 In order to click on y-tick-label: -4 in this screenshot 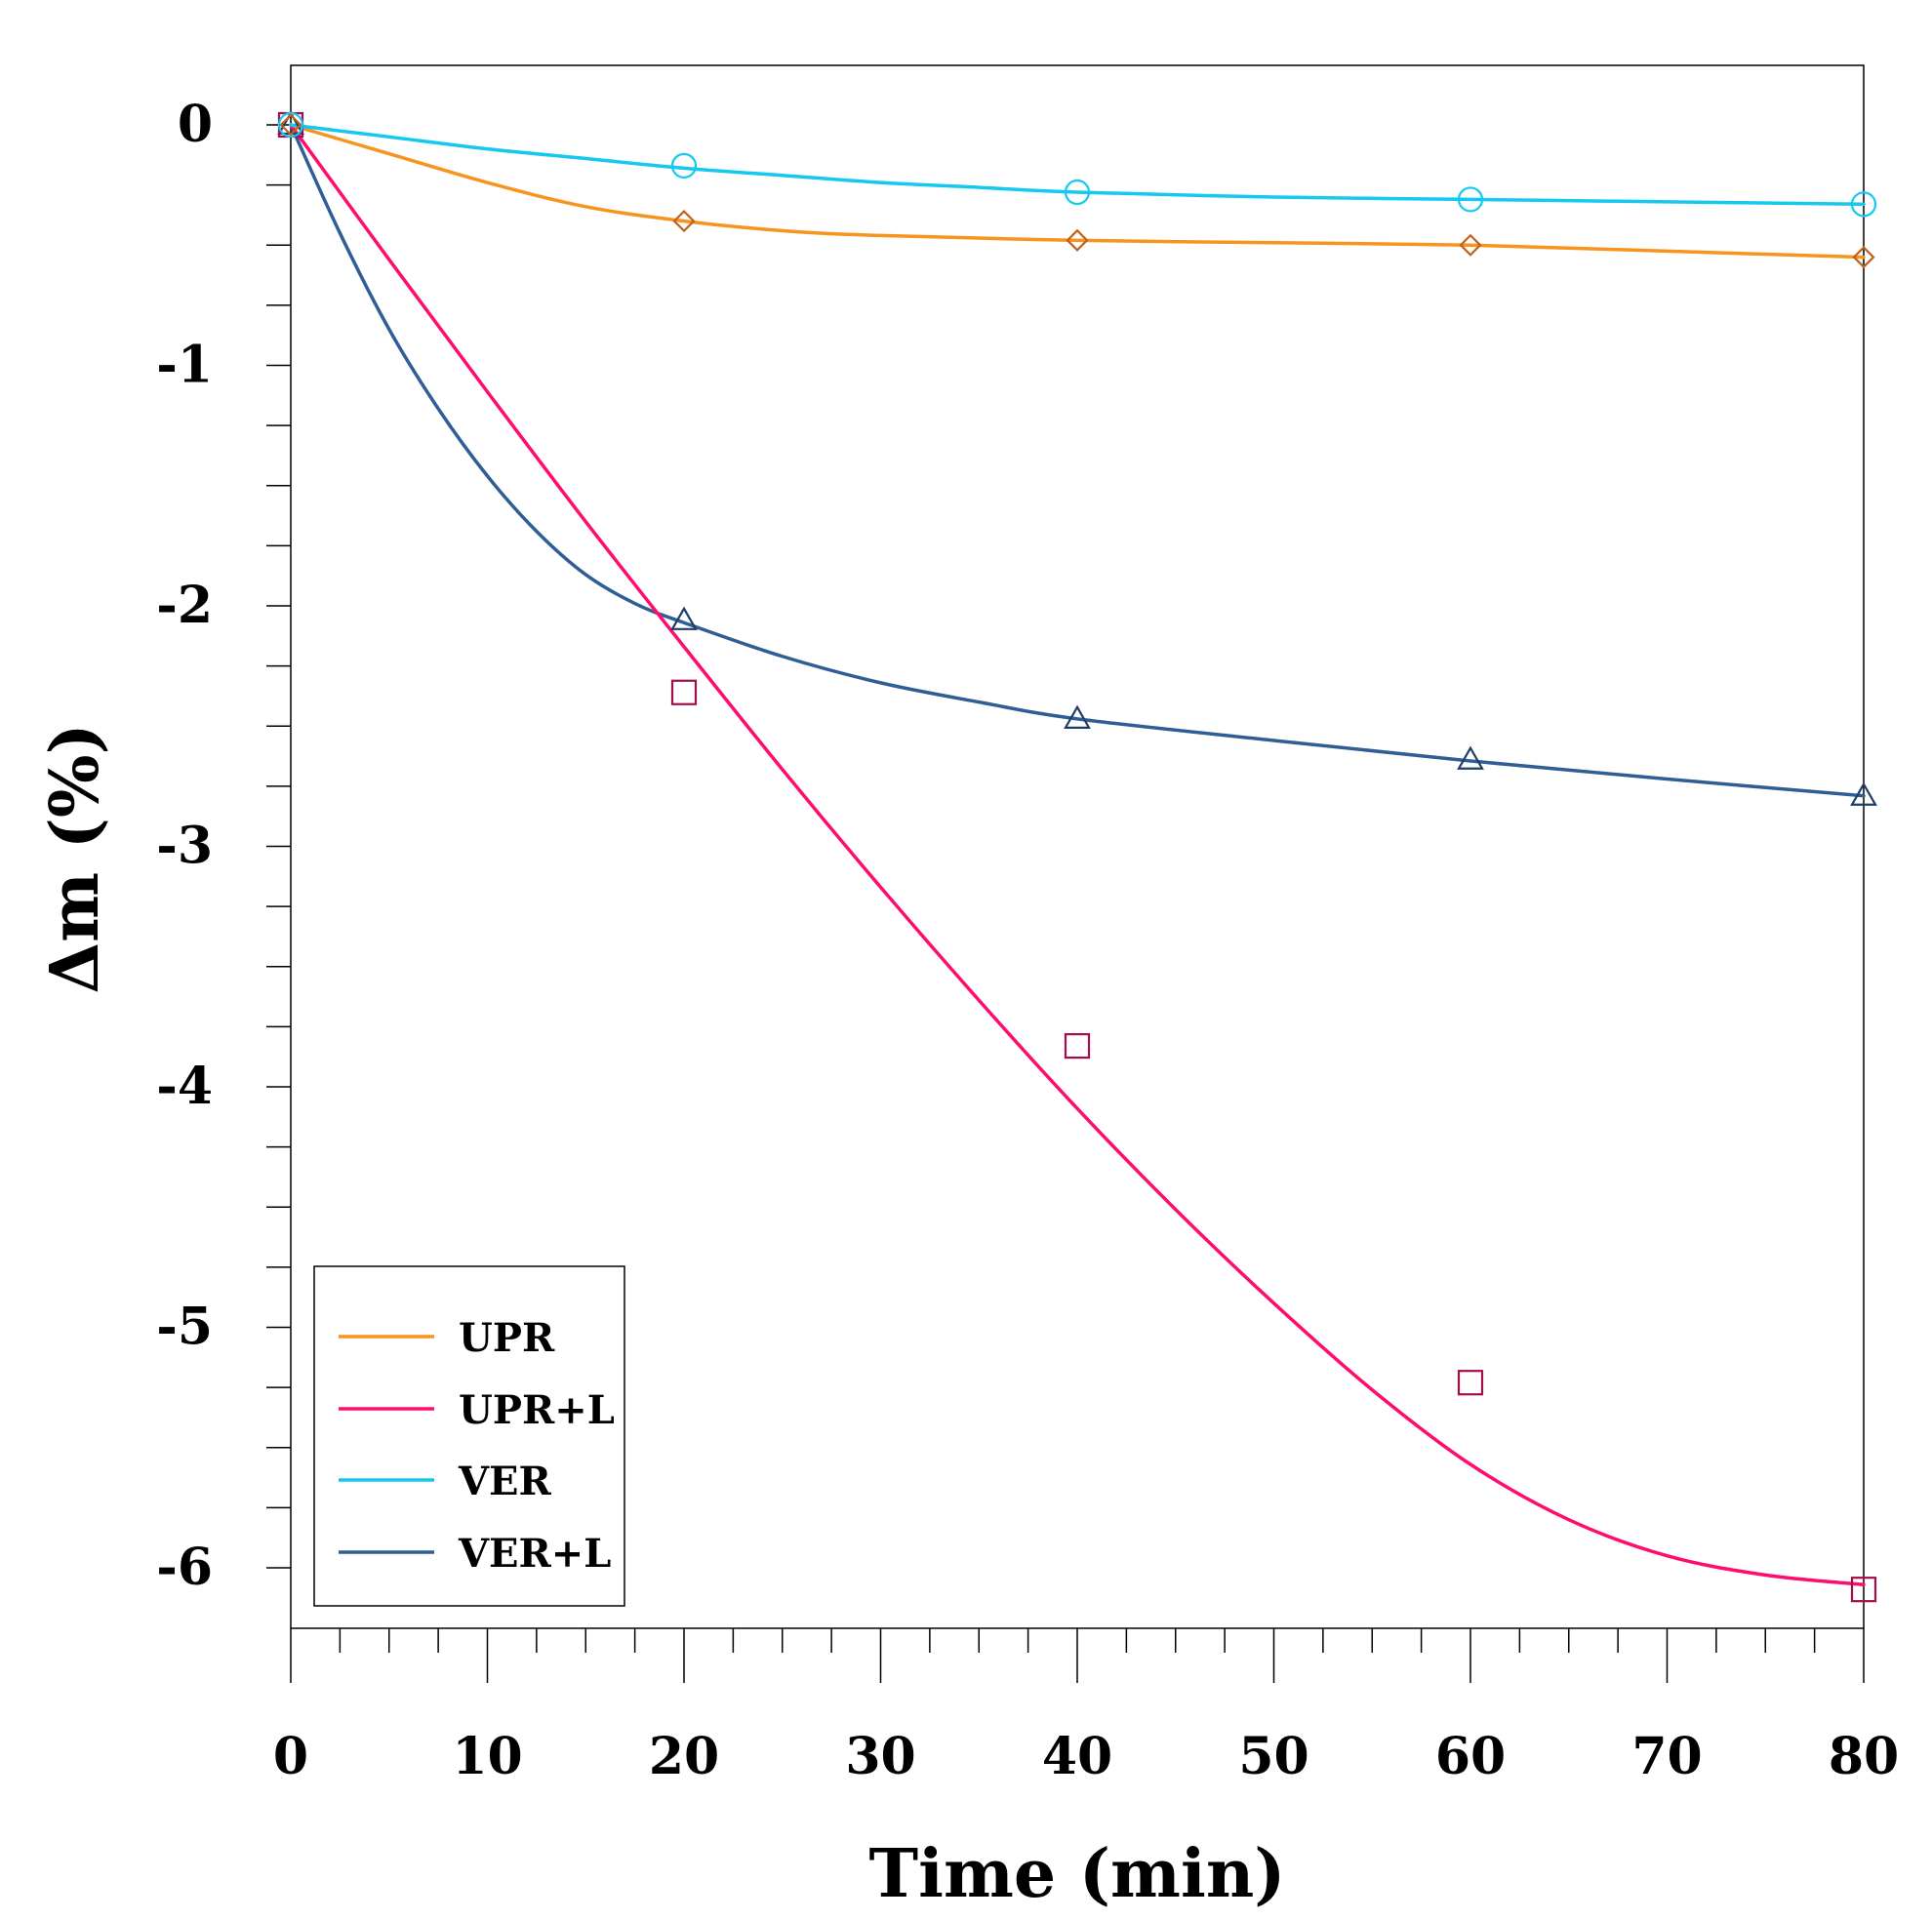, I will do `click(184, 1086)`.